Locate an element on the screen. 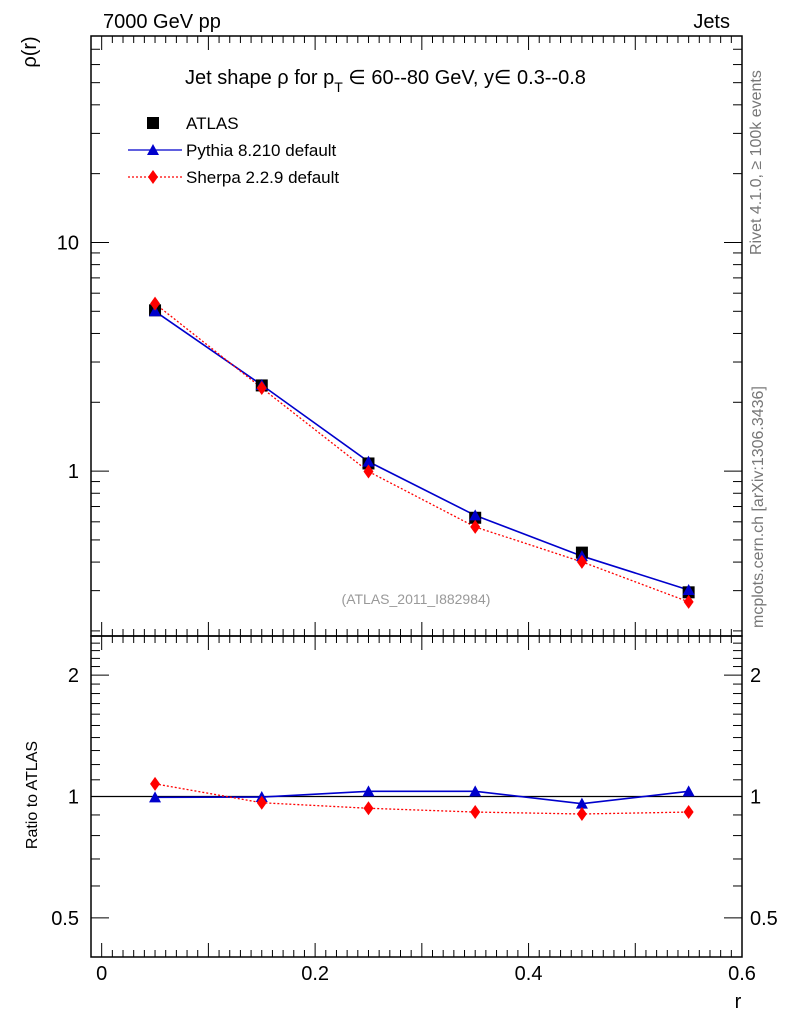 Image resolution: width=786 pixels, height=1024 pixels. ratio-ylabel: Ratio to ATLAS is located at coordinates (32, 795).